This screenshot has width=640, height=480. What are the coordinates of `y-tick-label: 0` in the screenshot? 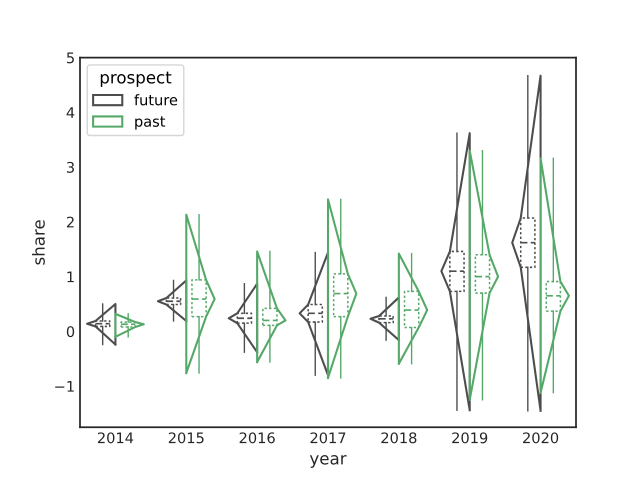 It's located at (70, 332).